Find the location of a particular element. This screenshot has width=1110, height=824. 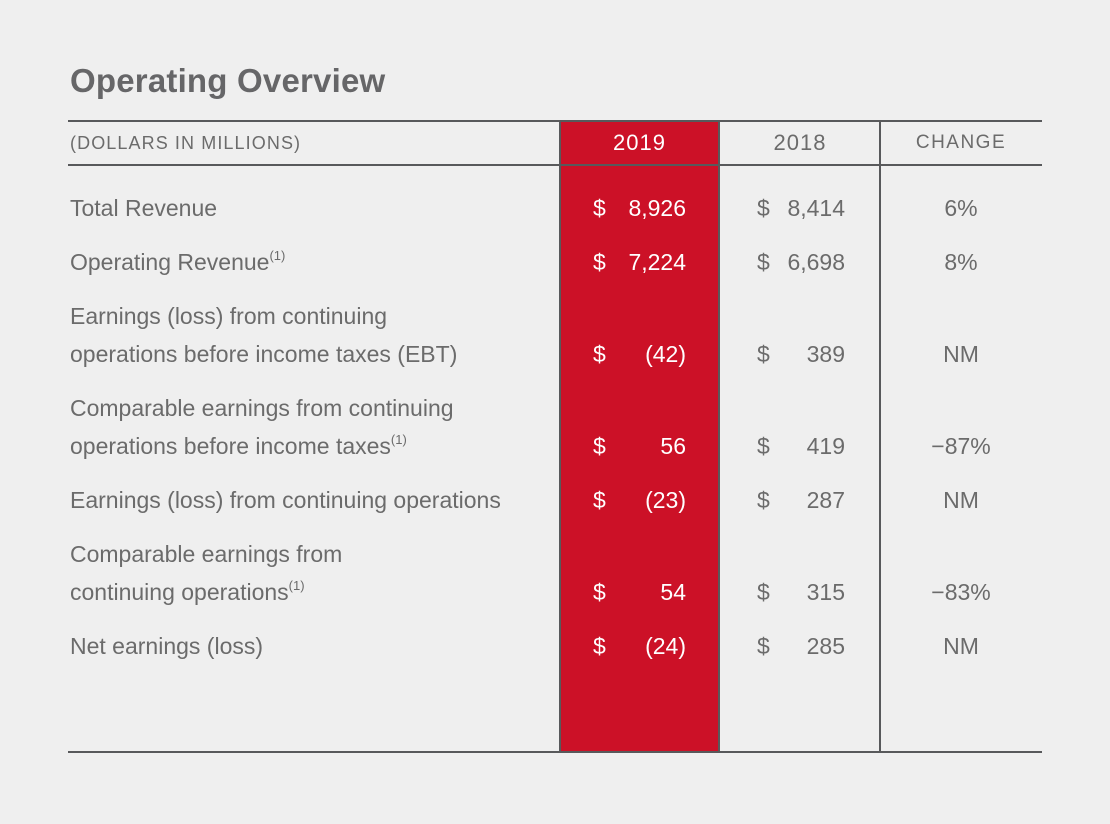

column-header-2019: 2019 is located at coordinates (639, 142).